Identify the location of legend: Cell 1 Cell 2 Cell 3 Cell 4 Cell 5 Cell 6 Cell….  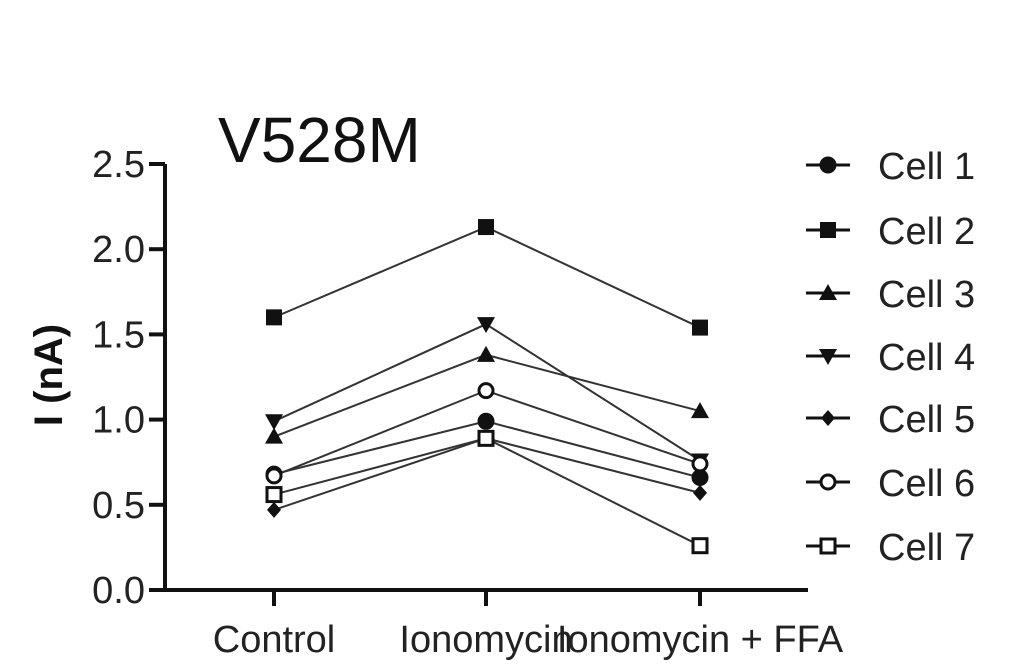
(890, 357).